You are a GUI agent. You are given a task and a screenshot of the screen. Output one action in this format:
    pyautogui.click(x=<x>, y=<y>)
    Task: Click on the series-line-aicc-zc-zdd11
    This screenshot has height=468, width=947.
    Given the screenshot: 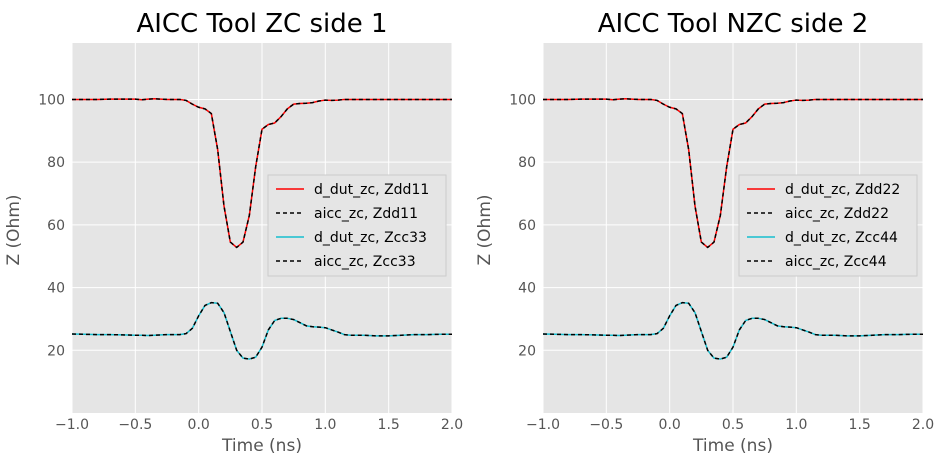 What is the action you would take?
    pyautogui.click(x=262, y=173)
    